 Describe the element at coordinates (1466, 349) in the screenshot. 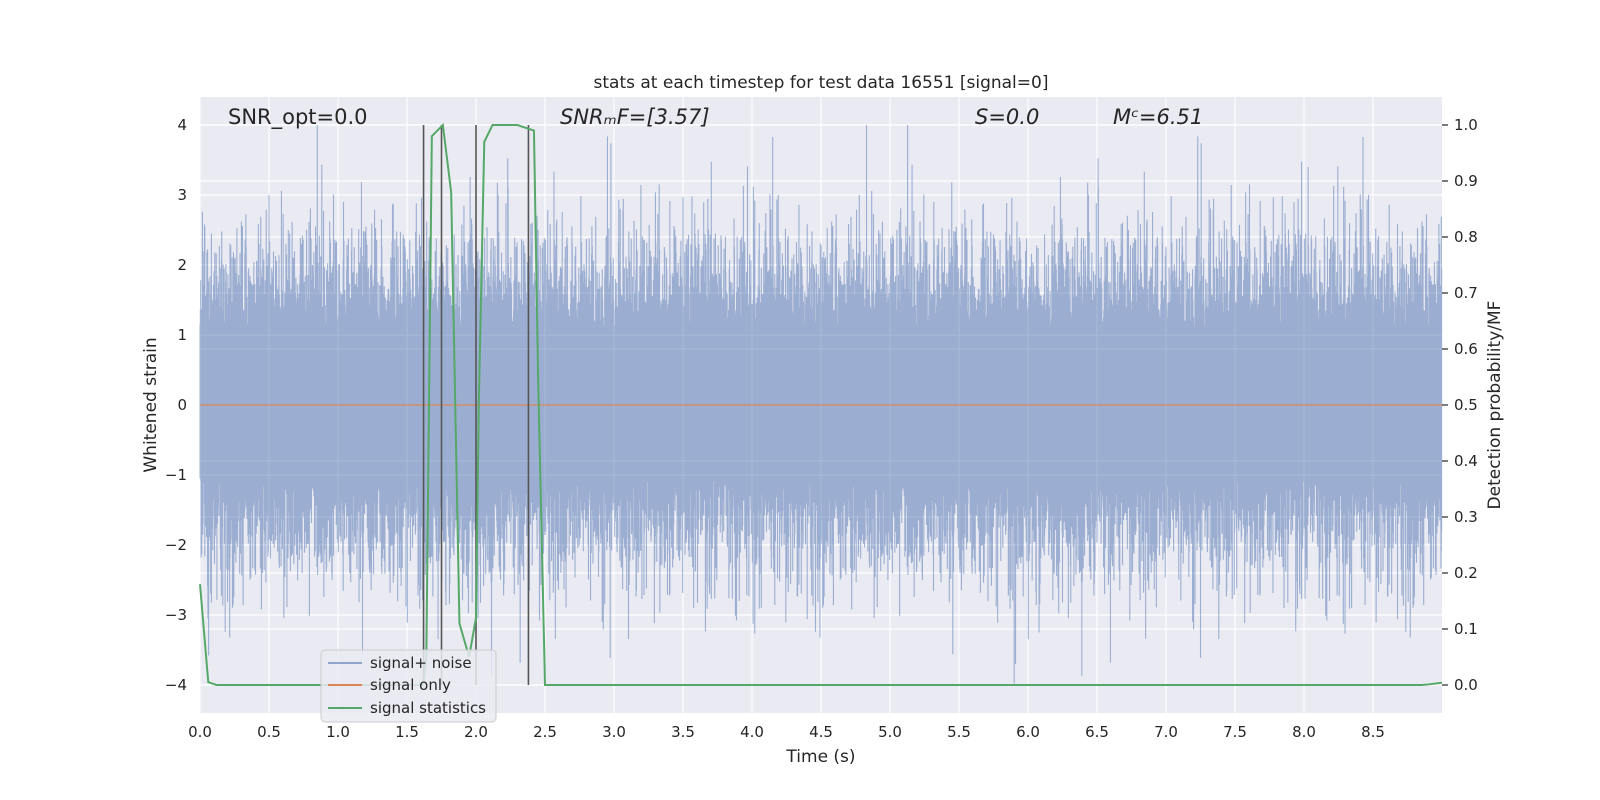

I see `y-right-tick-label: 0.6` at that location.